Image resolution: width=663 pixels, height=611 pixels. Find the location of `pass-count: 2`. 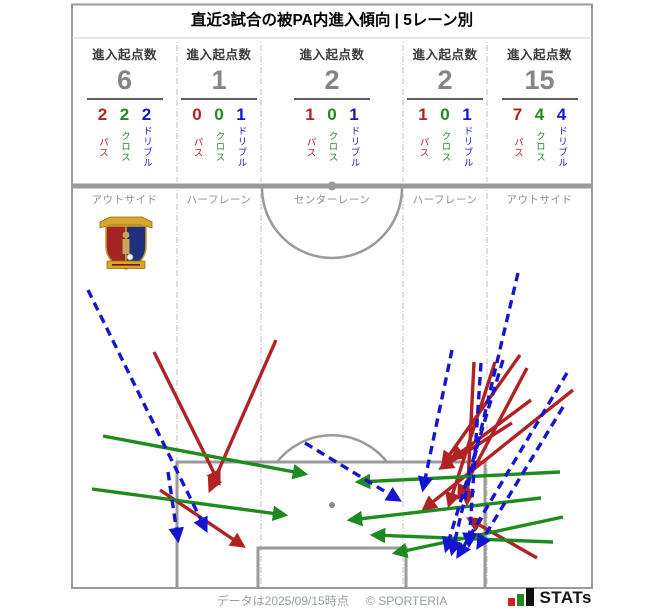

pass-count: 2 is located at coordinates (102, 114).